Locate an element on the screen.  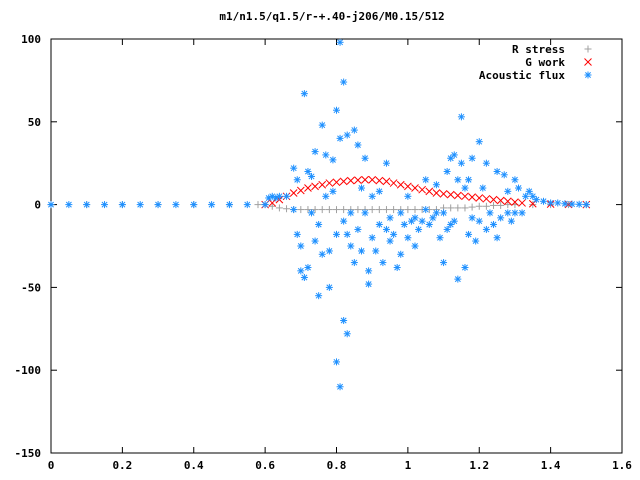
y-tick-label: 50 is located at coordinates (34, 122).